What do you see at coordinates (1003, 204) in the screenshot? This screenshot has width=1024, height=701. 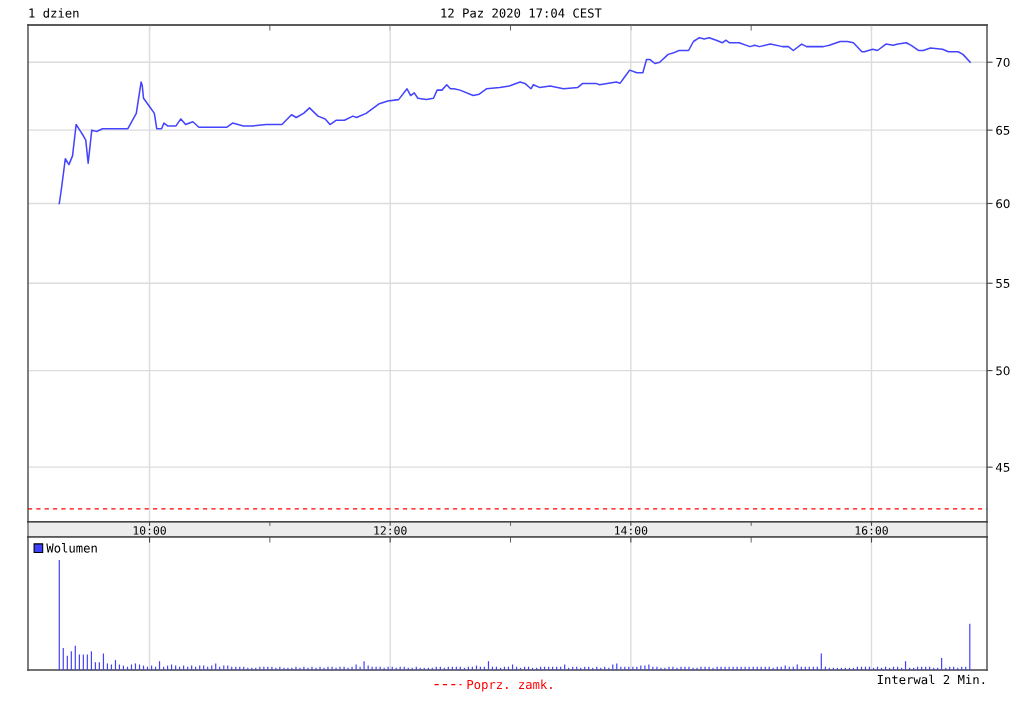 I see `y-tick-label: 60` at bounding box center [1003, 204].